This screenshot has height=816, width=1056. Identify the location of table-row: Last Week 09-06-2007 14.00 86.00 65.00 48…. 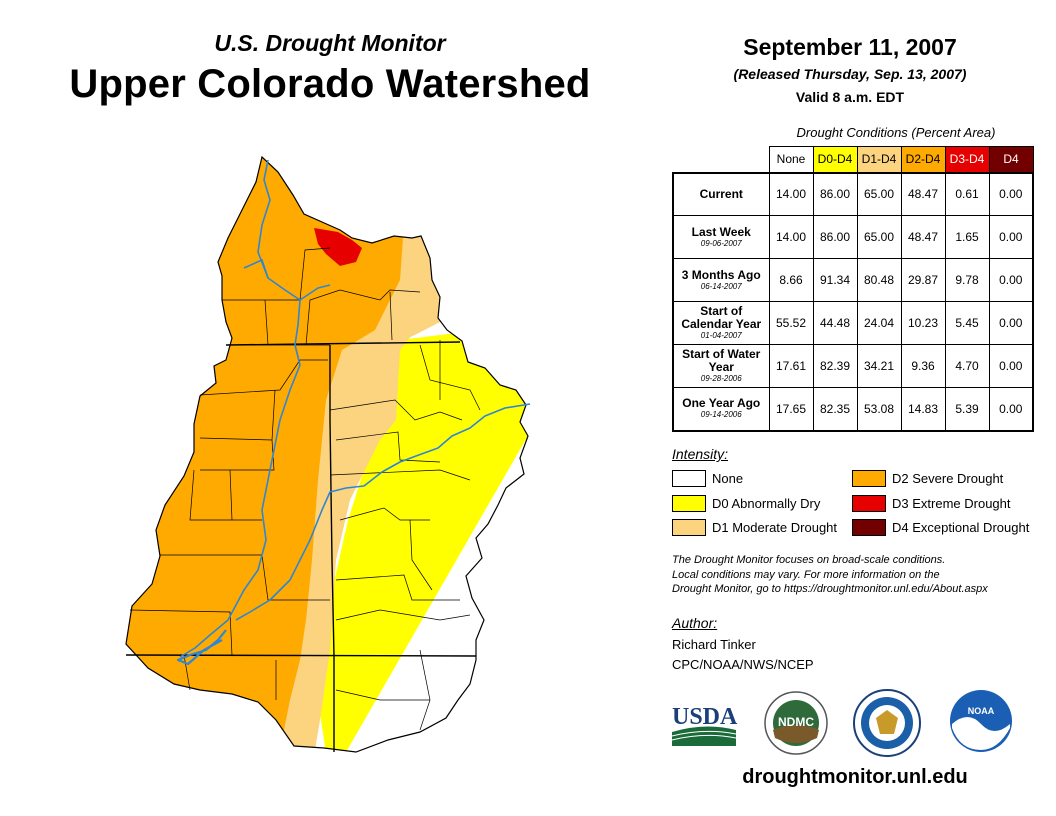
(853, 237).